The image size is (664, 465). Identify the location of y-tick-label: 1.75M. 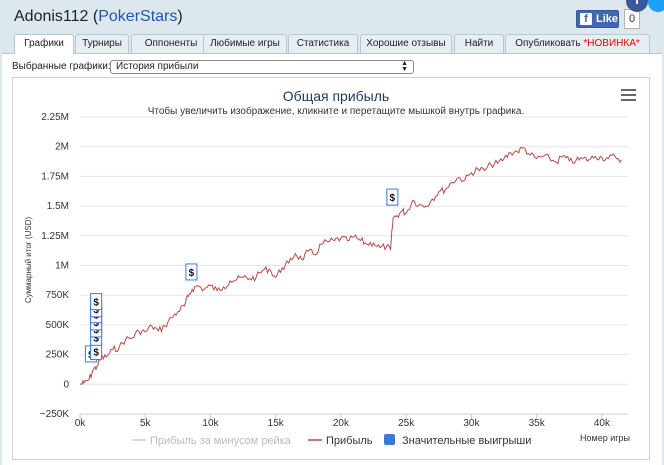
(55, 176).